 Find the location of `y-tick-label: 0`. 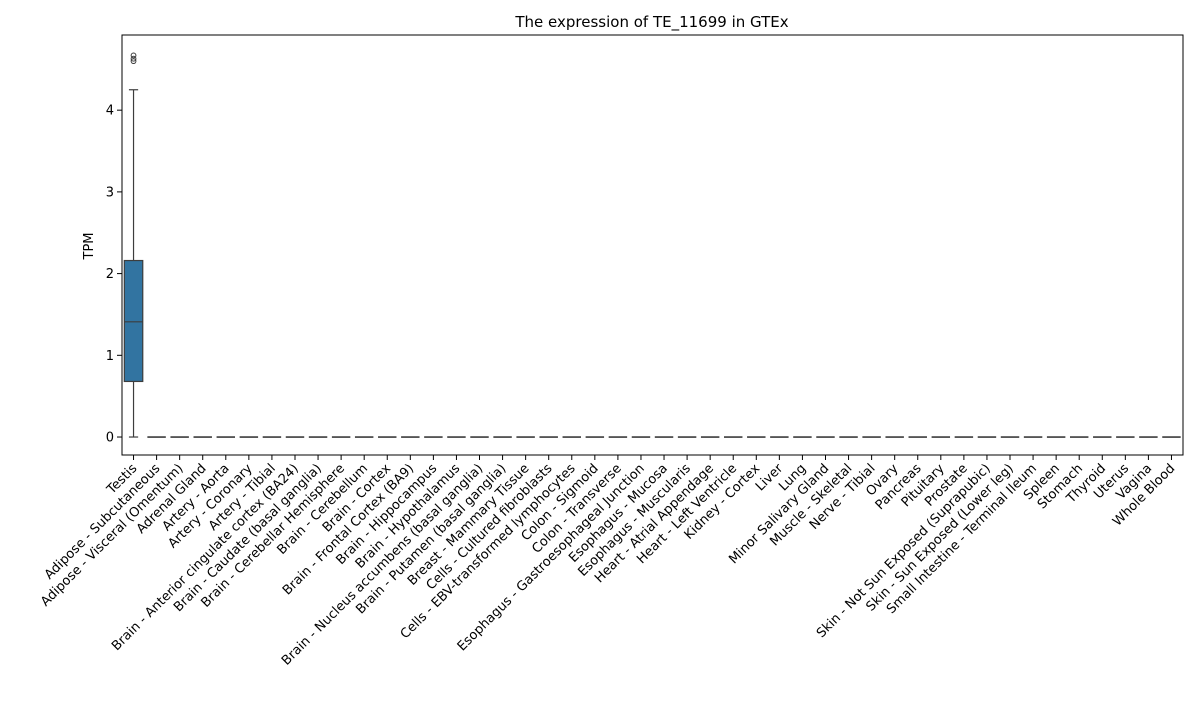

y-tick-label: 0 is located at coordinates (110, 438).